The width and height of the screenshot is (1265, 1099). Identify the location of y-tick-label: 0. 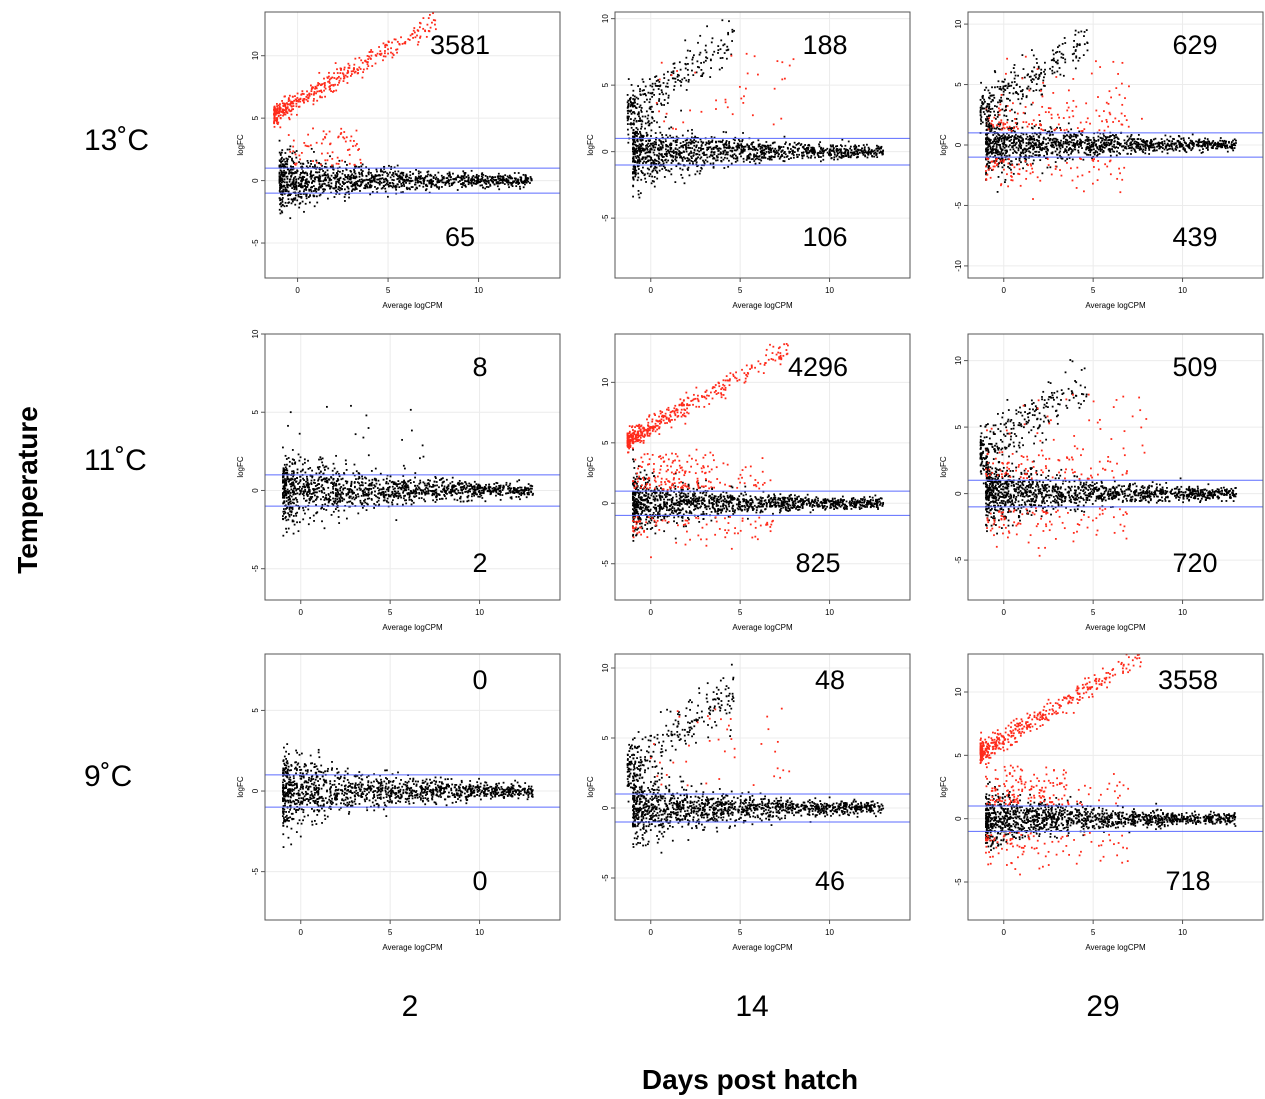
(605, 151).